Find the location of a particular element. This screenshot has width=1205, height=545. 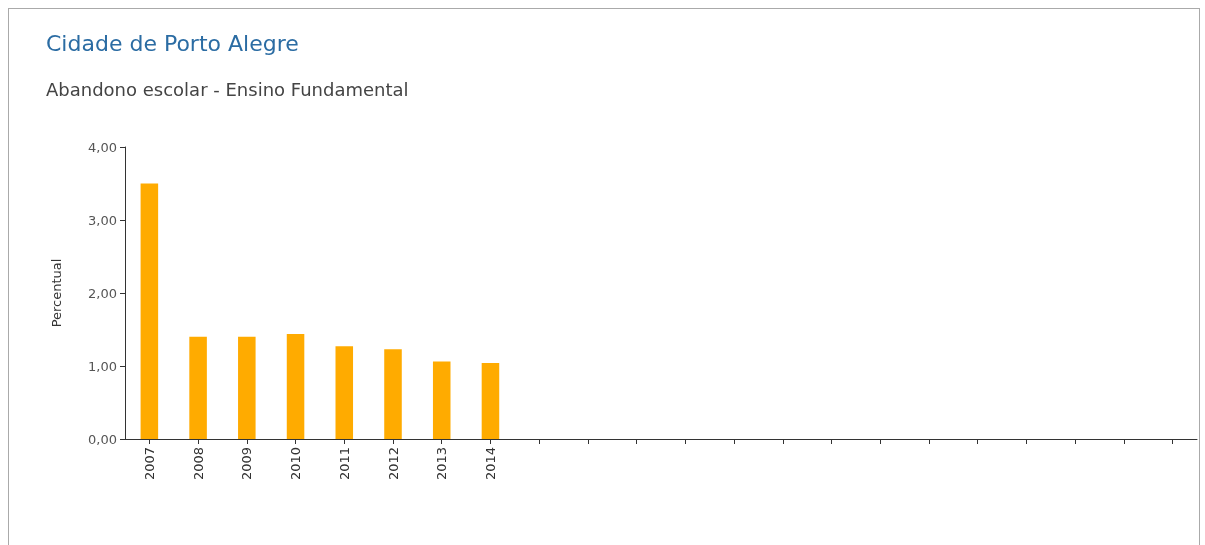

y-tick-label: 2,00 is located at coordinates (102, 293).